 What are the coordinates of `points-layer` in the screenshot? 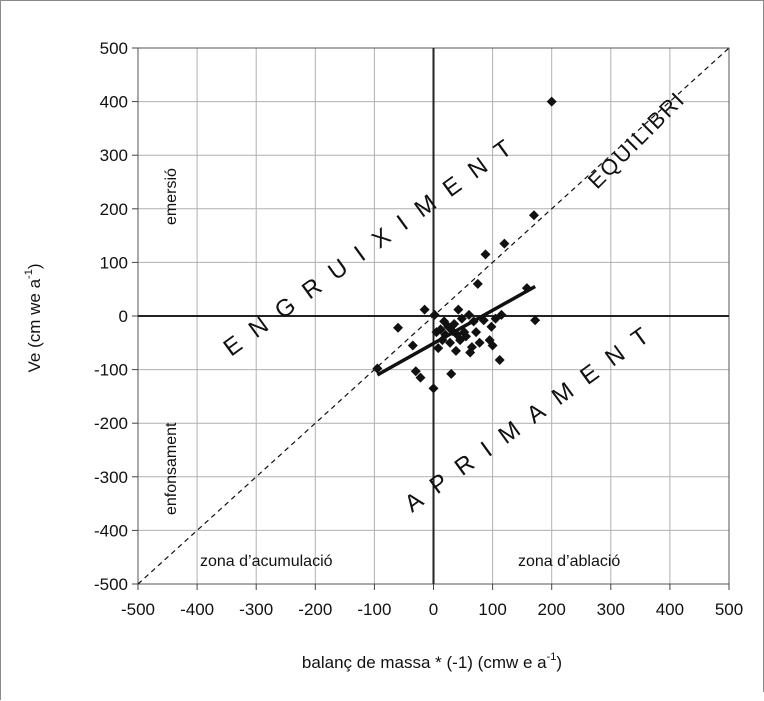 It's located at (464, 245).